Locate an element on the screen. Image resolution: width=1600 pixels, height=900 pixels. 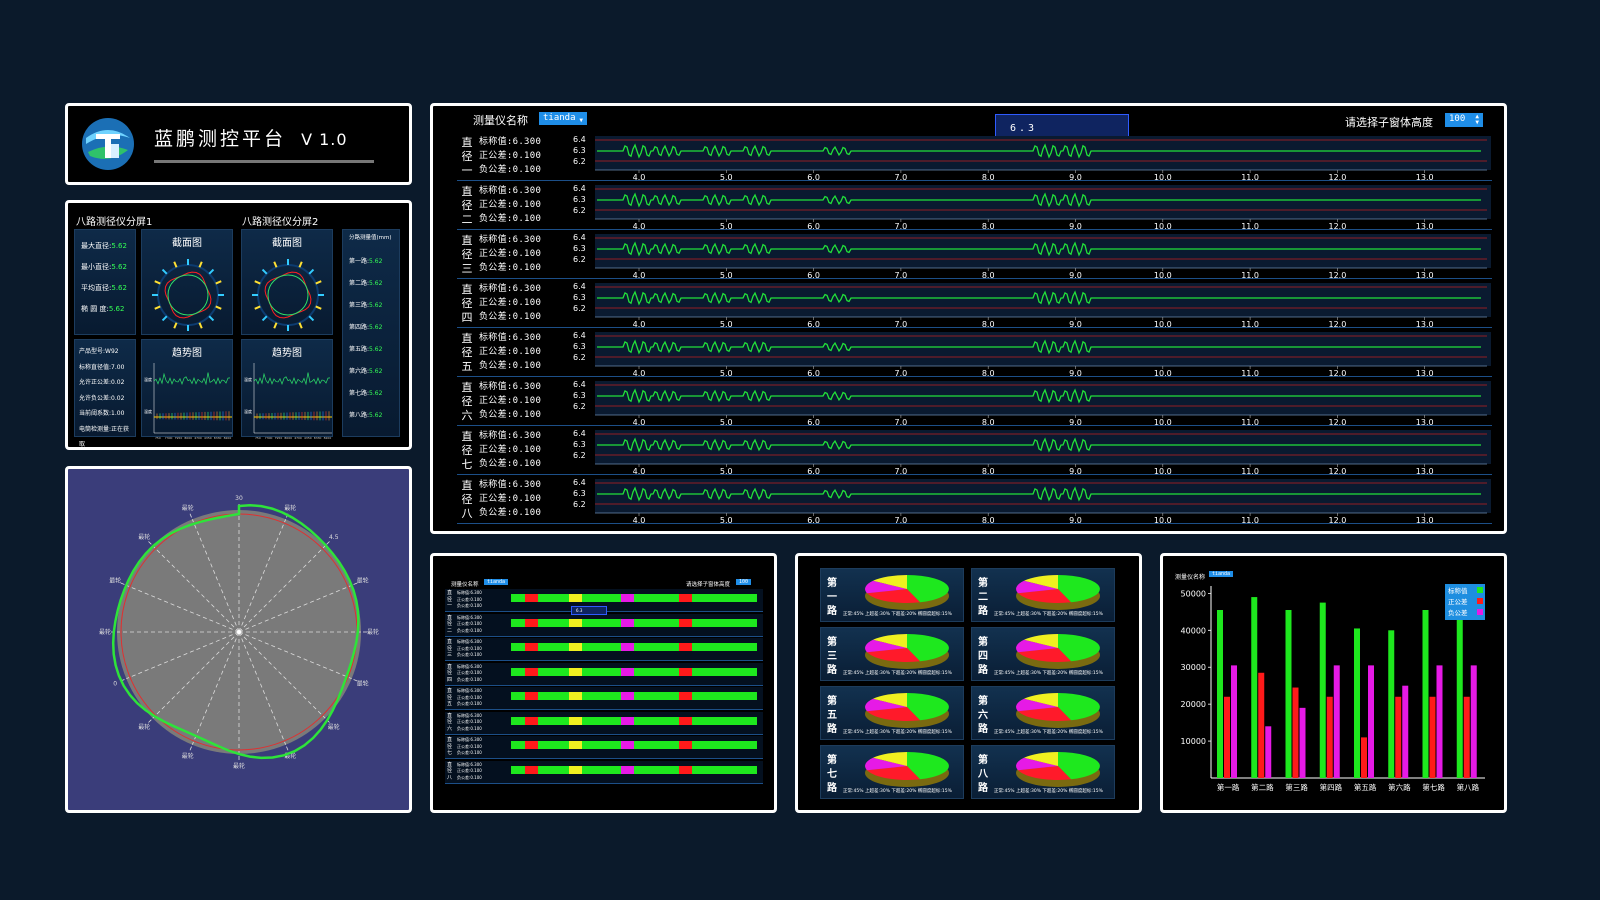
bar-category: 第三路 is located at coordinates (1296, 787).